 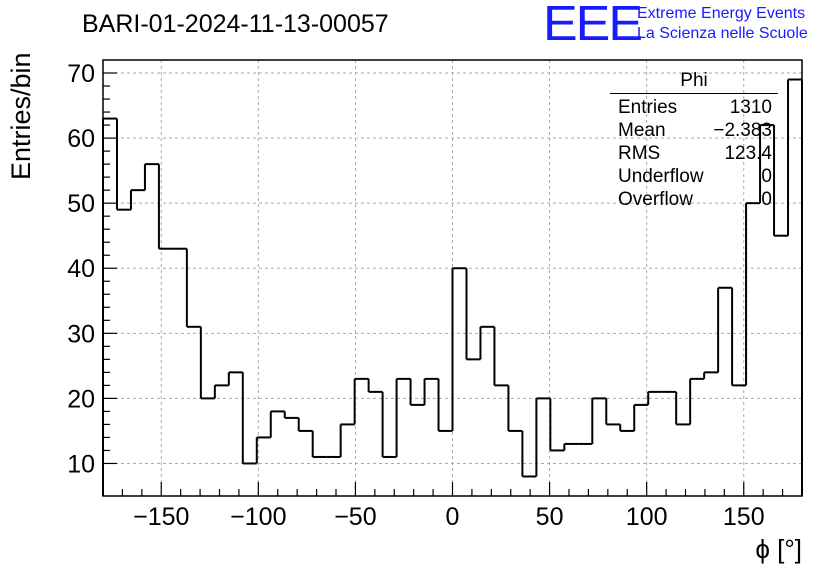 I want to click on stats-row-rms: RMS 123.4, so click(x=694, y=153).